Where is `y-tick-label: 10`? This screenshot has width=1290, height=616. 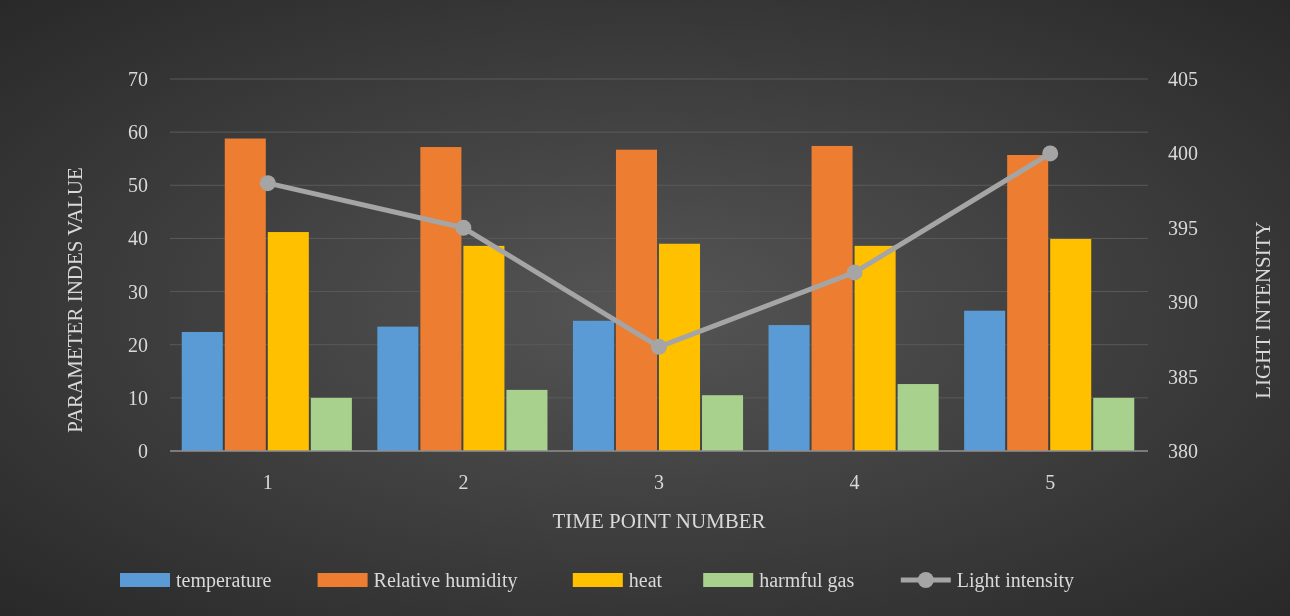 y-tick-label: 10 is located at coordinates (138, 397).